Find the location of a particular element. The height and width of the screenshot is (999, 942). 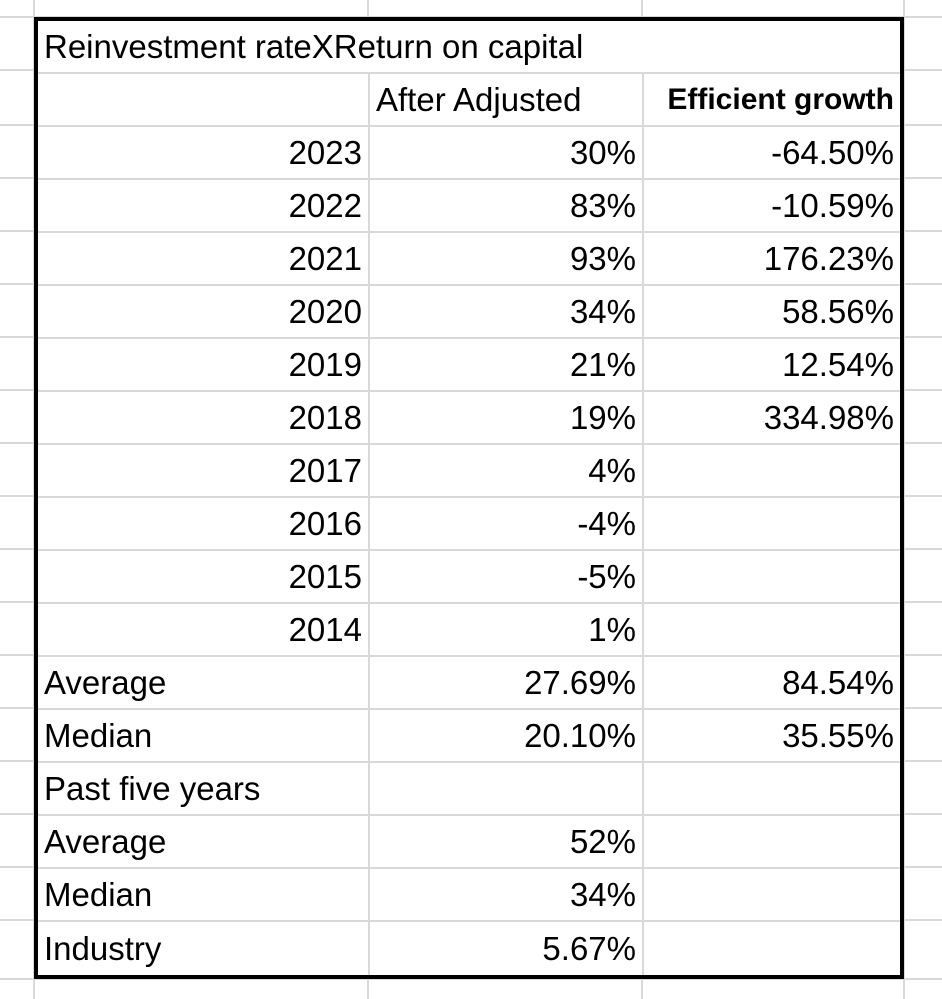

table-row: 2017 4% is located at coordinates (469, 471).